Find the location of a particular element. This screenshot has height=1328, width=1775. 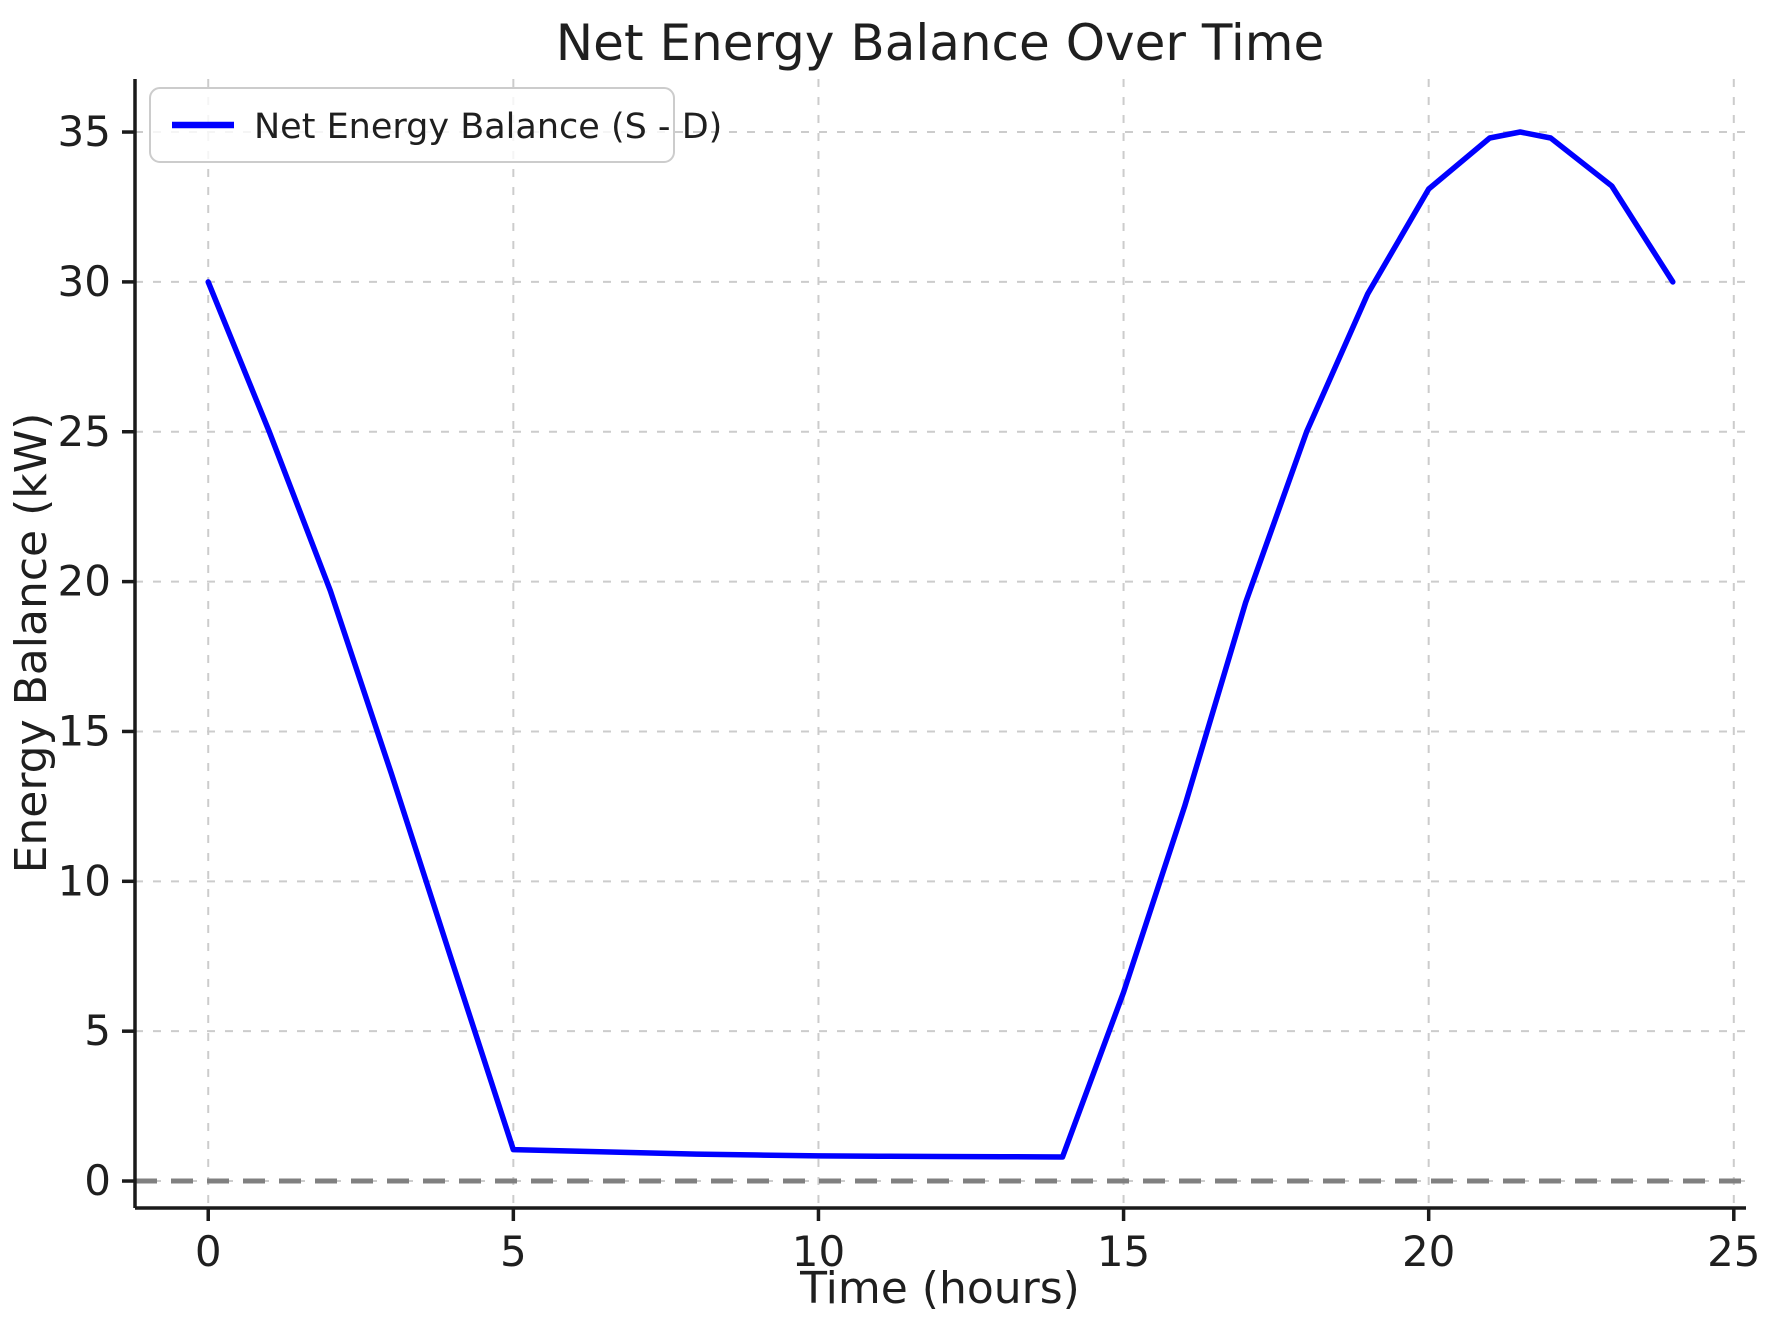

x-tick-label-15: 15 is located at coordinates (1123, 1251).